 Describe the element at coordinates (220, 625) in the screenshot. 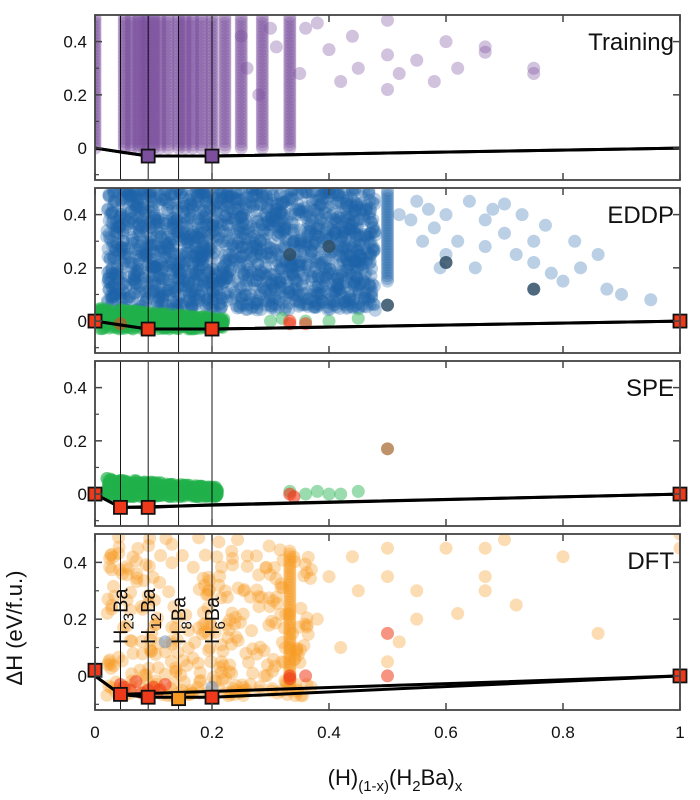

I see `compound-label-sub: 6` at that location.